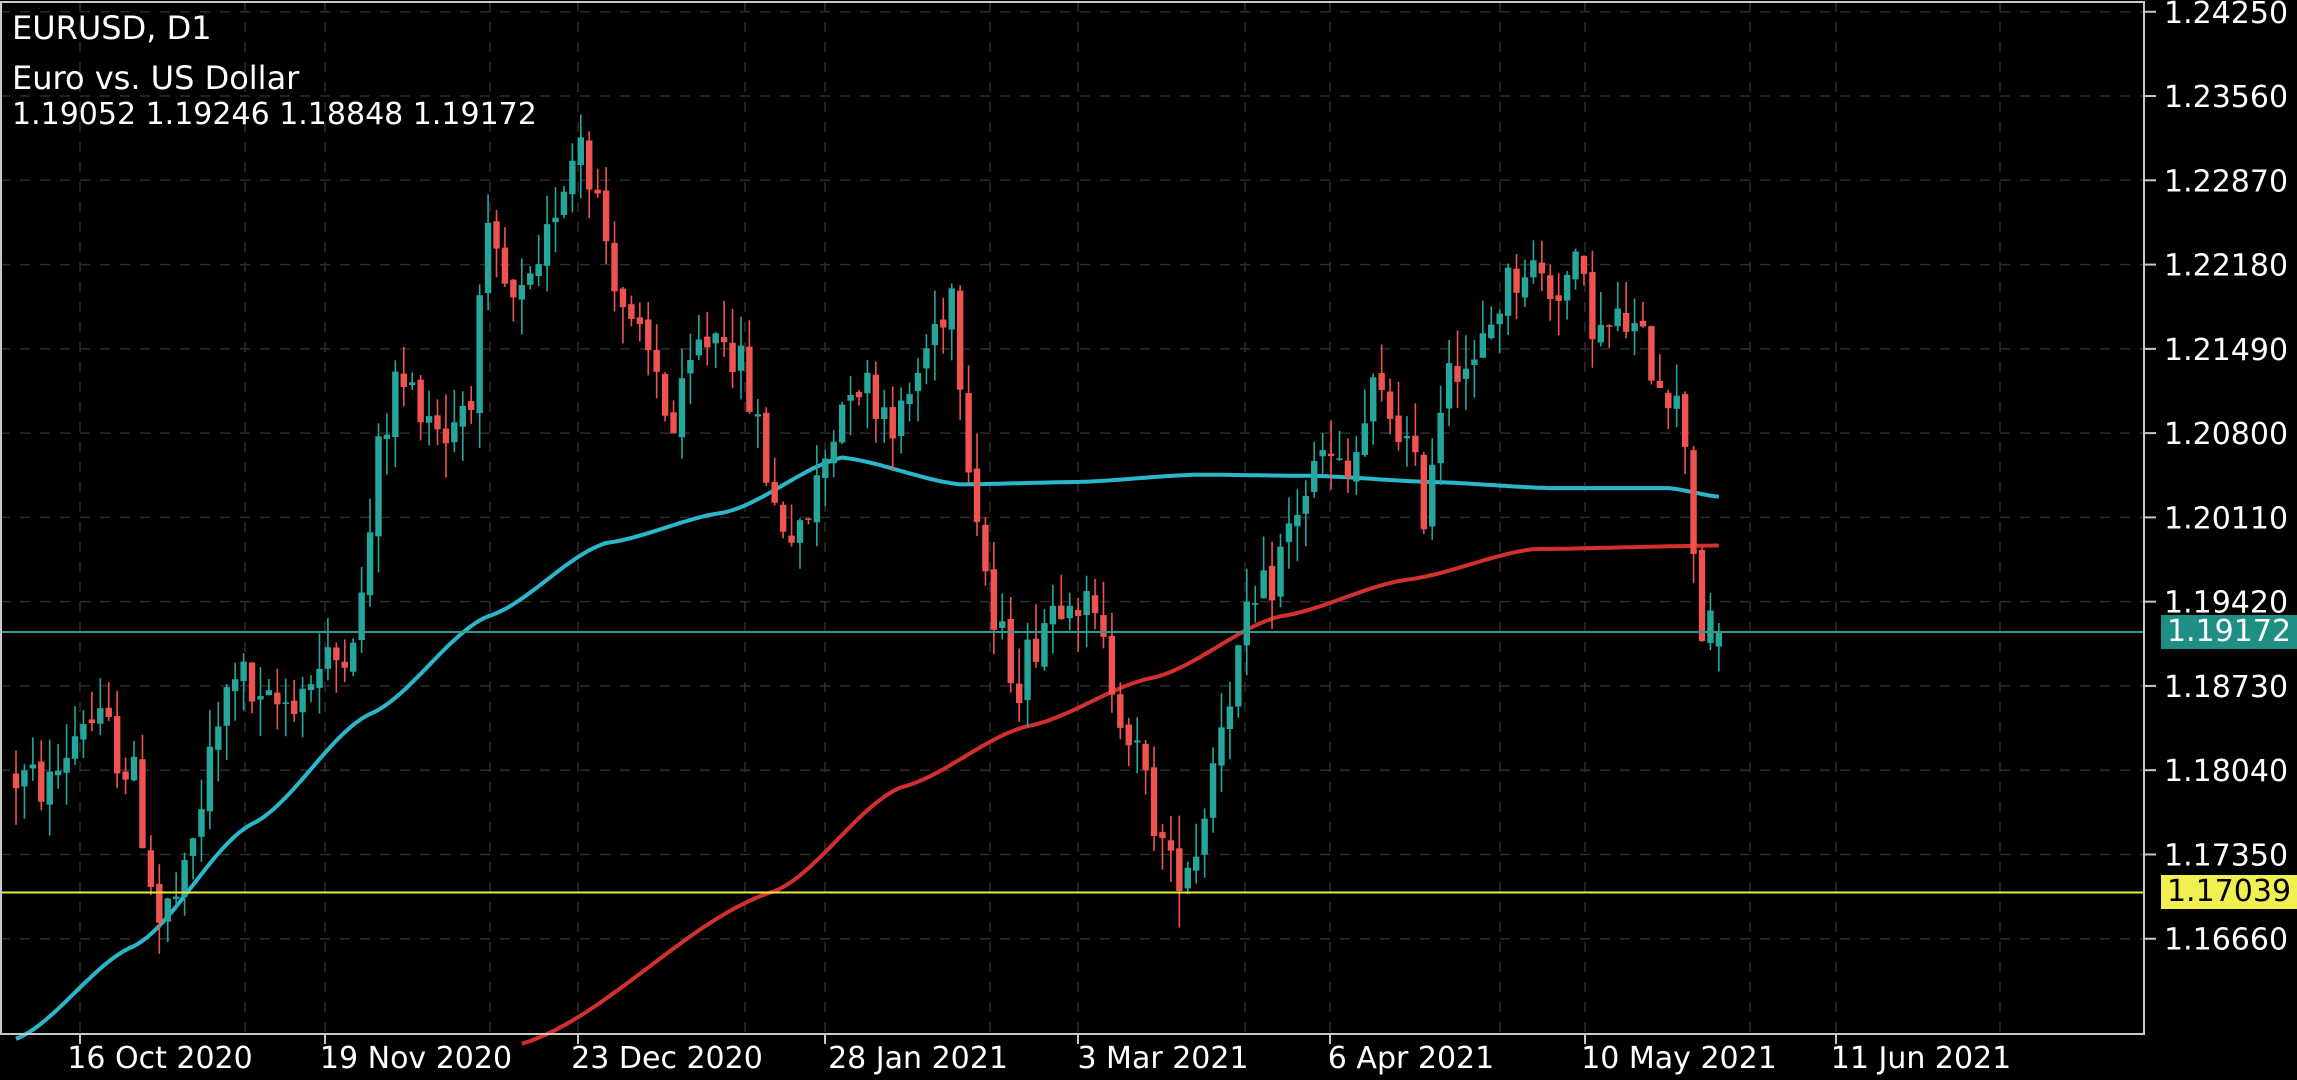  I want to click on x-tick-label: 3 Mar 2021, so click(1162, 1058).